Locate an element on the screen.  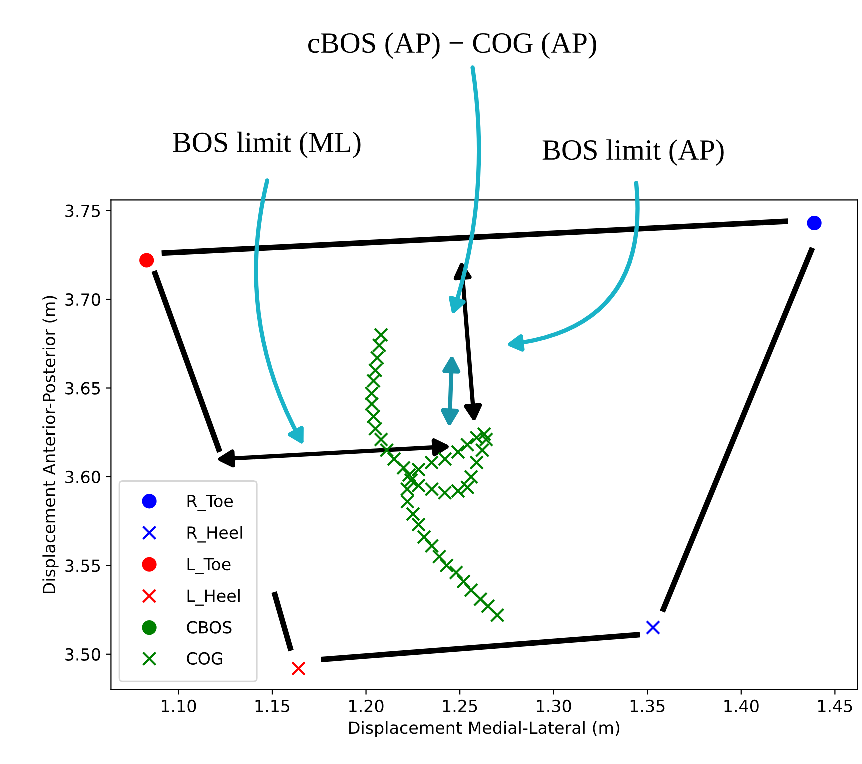
legend-label: L_Toe is located at coordinates (209, 566).